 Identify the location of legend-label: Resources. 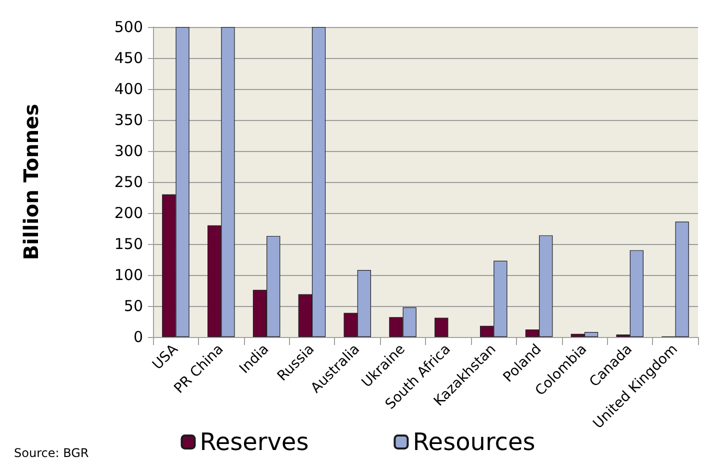
(474, 442).